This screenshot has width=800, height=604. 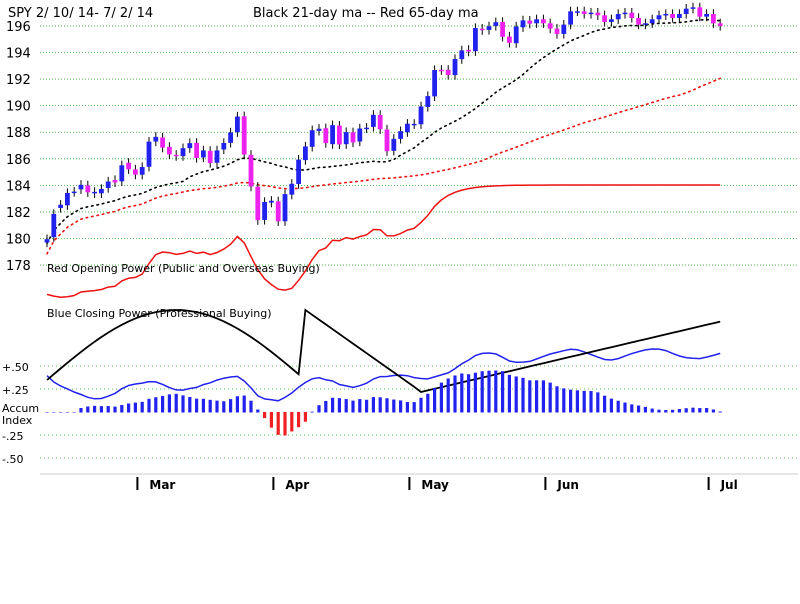 What do you see at coordinates (366, 13) in the screenshot?
I see `chart-subtitle: Black 21-day ma -- Red 65-day ma` at bounding box center [366, 13].